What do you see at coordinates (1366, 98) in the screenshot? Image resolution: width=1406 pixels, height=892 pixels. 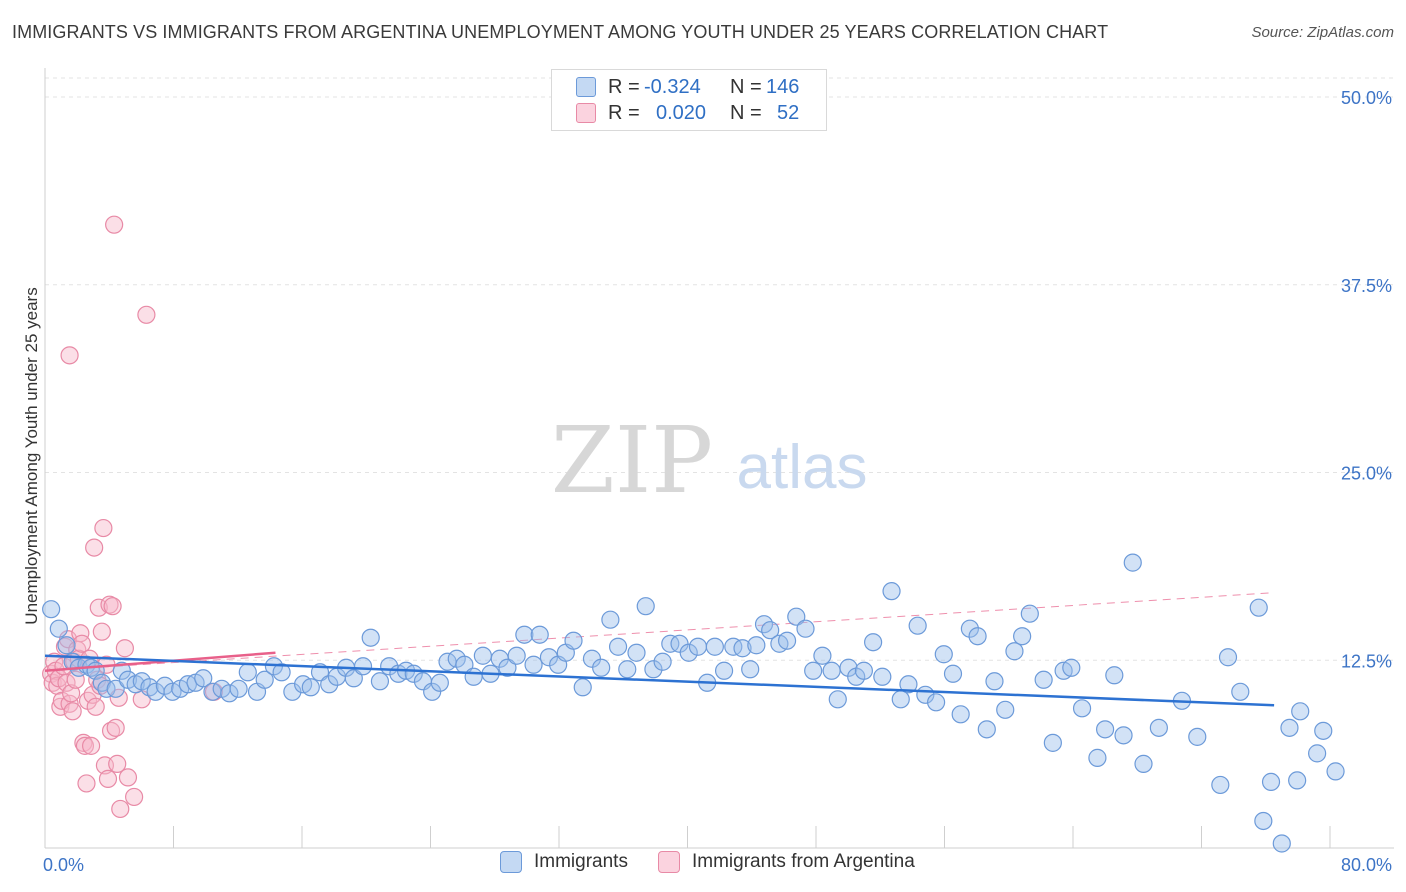 I see `y-tick-label: 50.0%` at bounding box center [1366, 98].